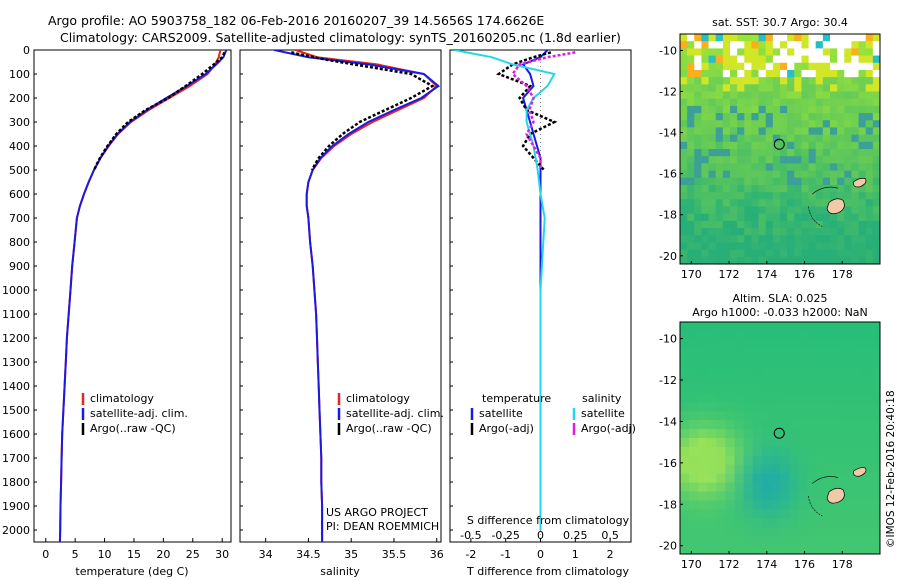 This screenshot has height=580, width=900. I want to click on sst-map-title: sat. SST: 30.7 Argo: 30.4, so click(780, 22).